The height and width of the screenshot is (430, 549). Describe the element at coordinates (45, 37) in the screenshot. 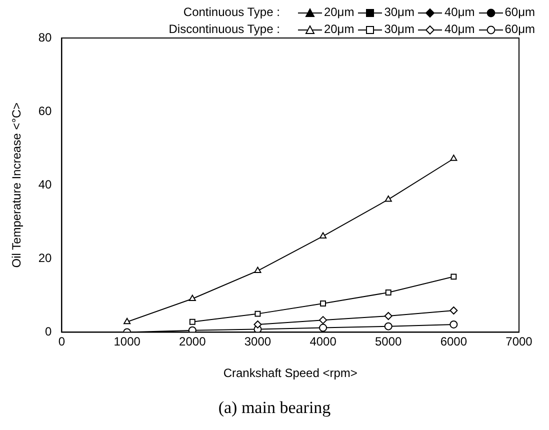

I see `y-tick-label: 80` at that location.